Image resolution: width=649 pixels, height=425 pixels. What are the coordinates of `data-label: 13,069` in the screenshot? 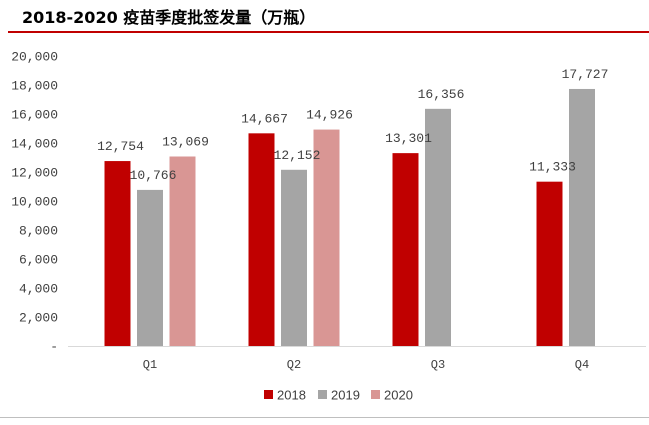 It's located at (185, 141).